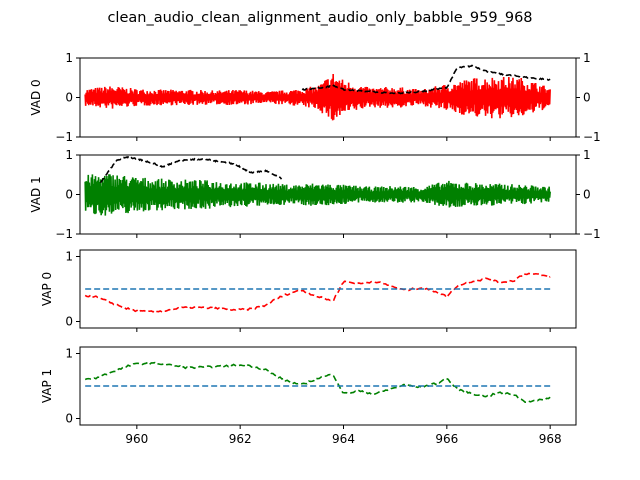 The image size is (640, 480). Describe the element at coordinates (36, 194) in the screenshot. I see `y-axis-label: VAD 1` at that location.